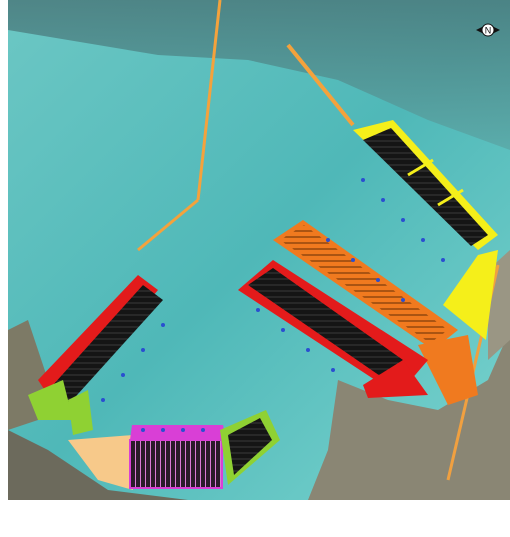 Image resolution: width=510 pixels, height=537 pixels. I want to click on breakwater-east, so click(320, 85).